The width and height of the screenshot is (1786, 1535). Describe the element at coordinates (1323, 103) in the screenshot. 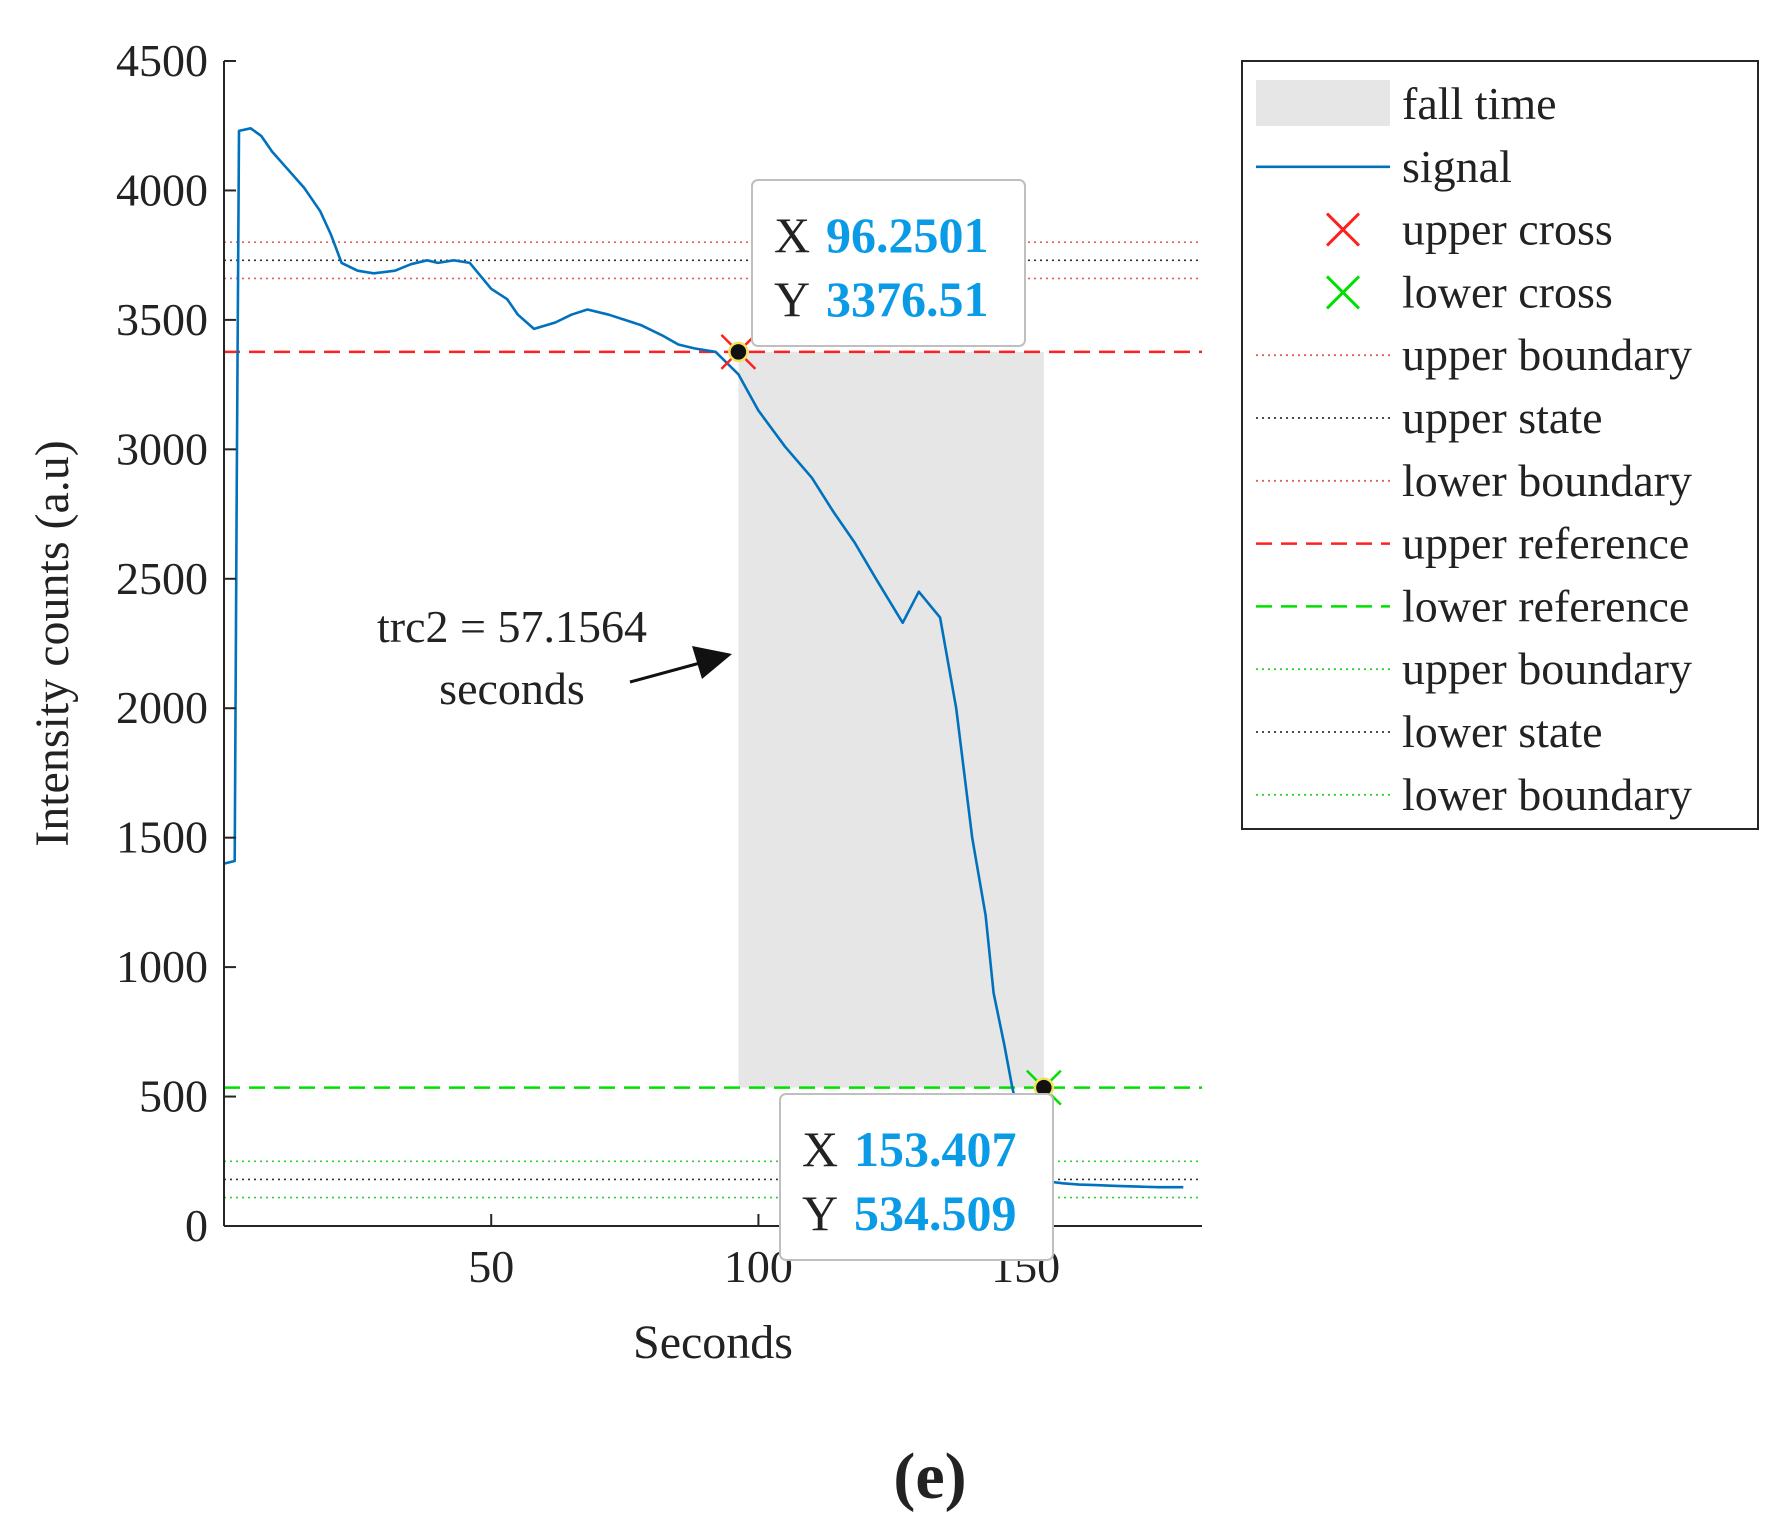

I see `legend-swatch-fall-time` at that location.